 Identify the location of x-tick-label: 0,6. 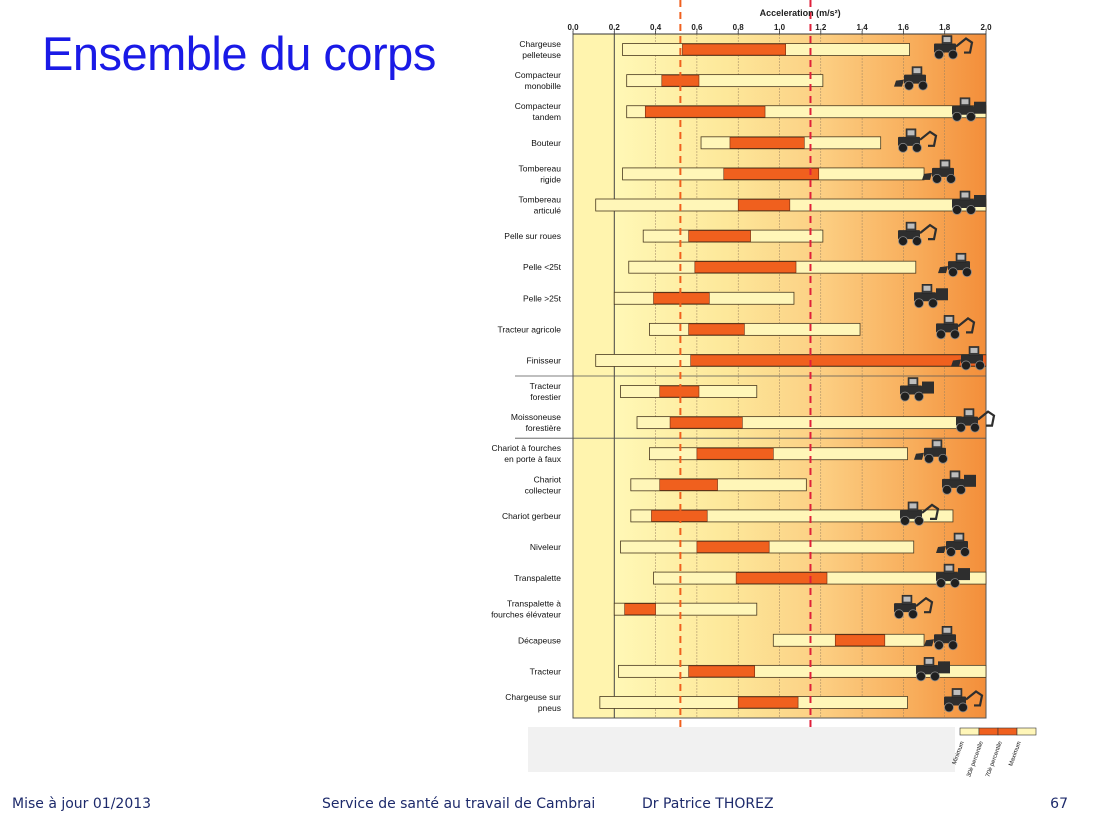
(697, 27).